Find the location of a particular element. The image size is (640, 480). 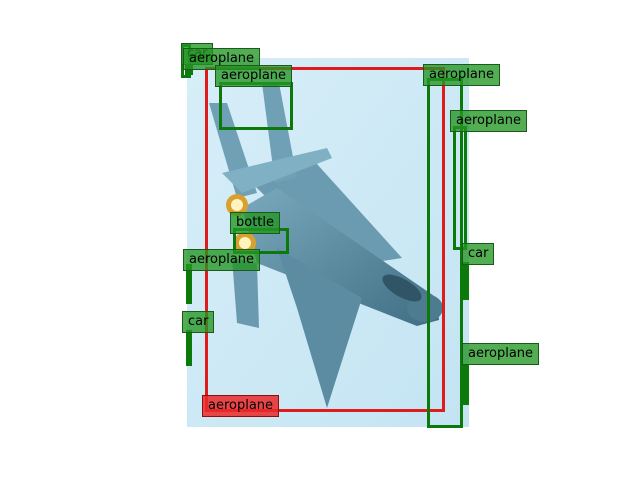

detection-label-10: aeroplane is located at coordinates (501, 354).